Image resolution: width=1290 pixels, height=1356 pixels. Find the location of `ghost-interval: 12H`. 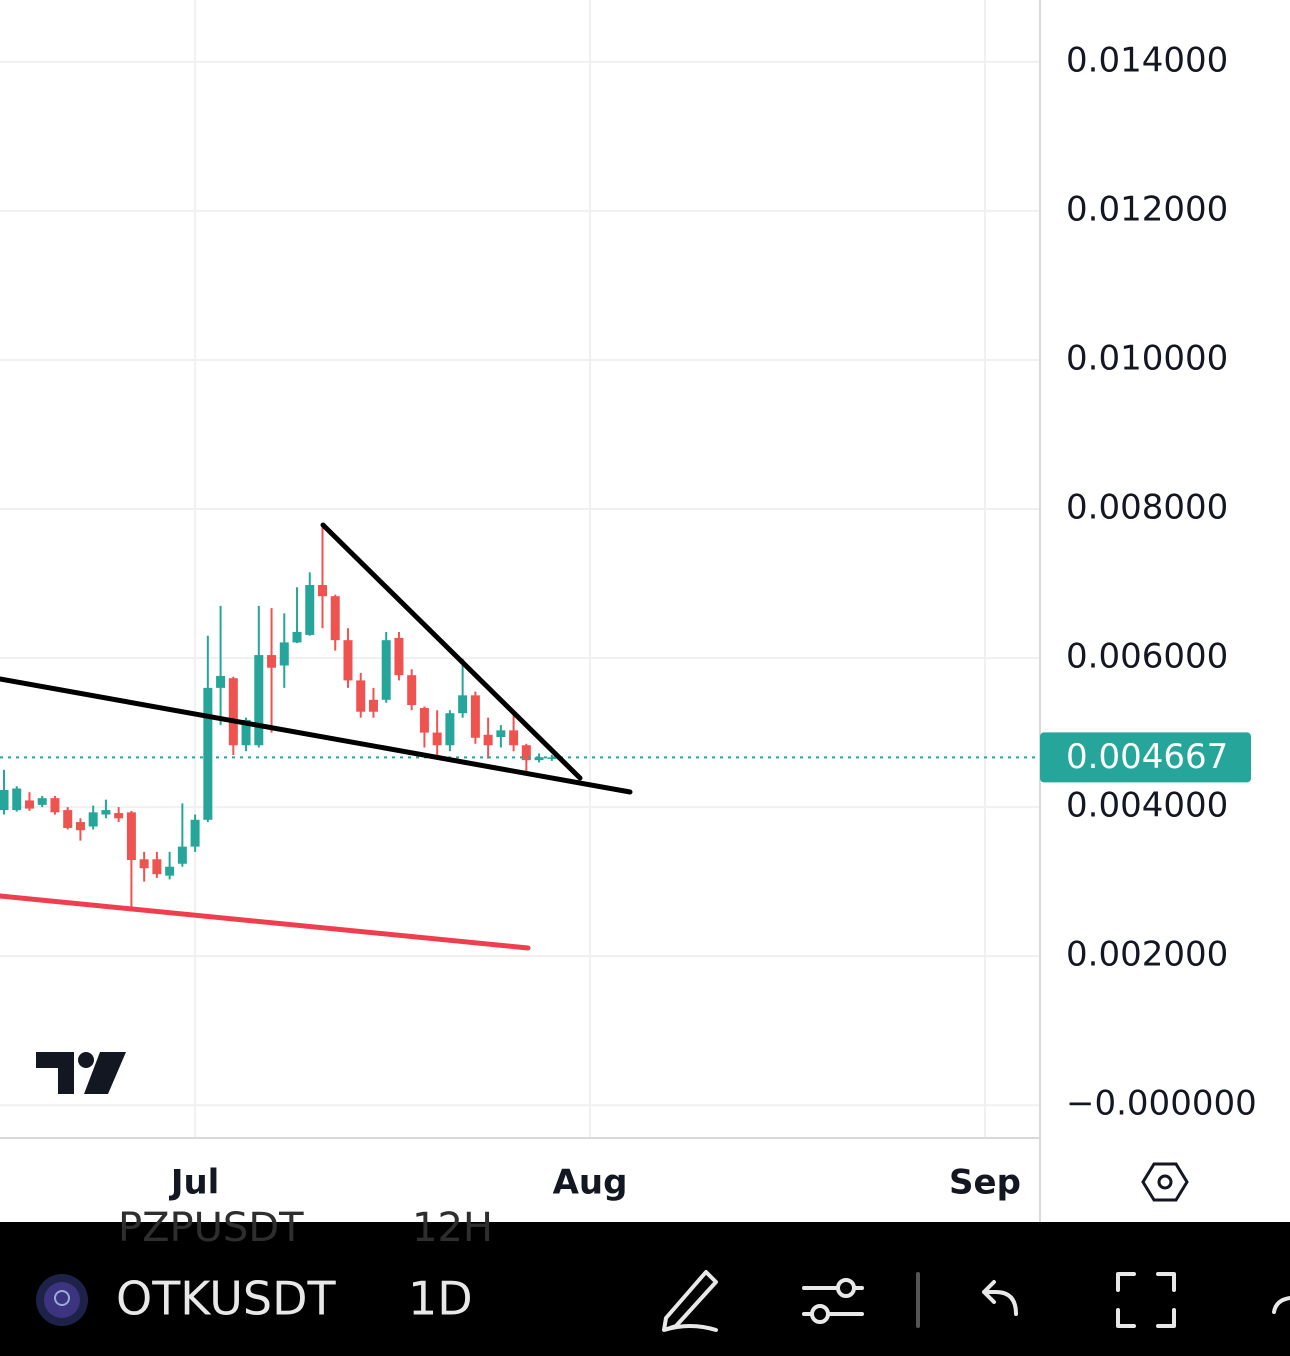

ghost-interval: 12H is located at coordinates (452, 1228).